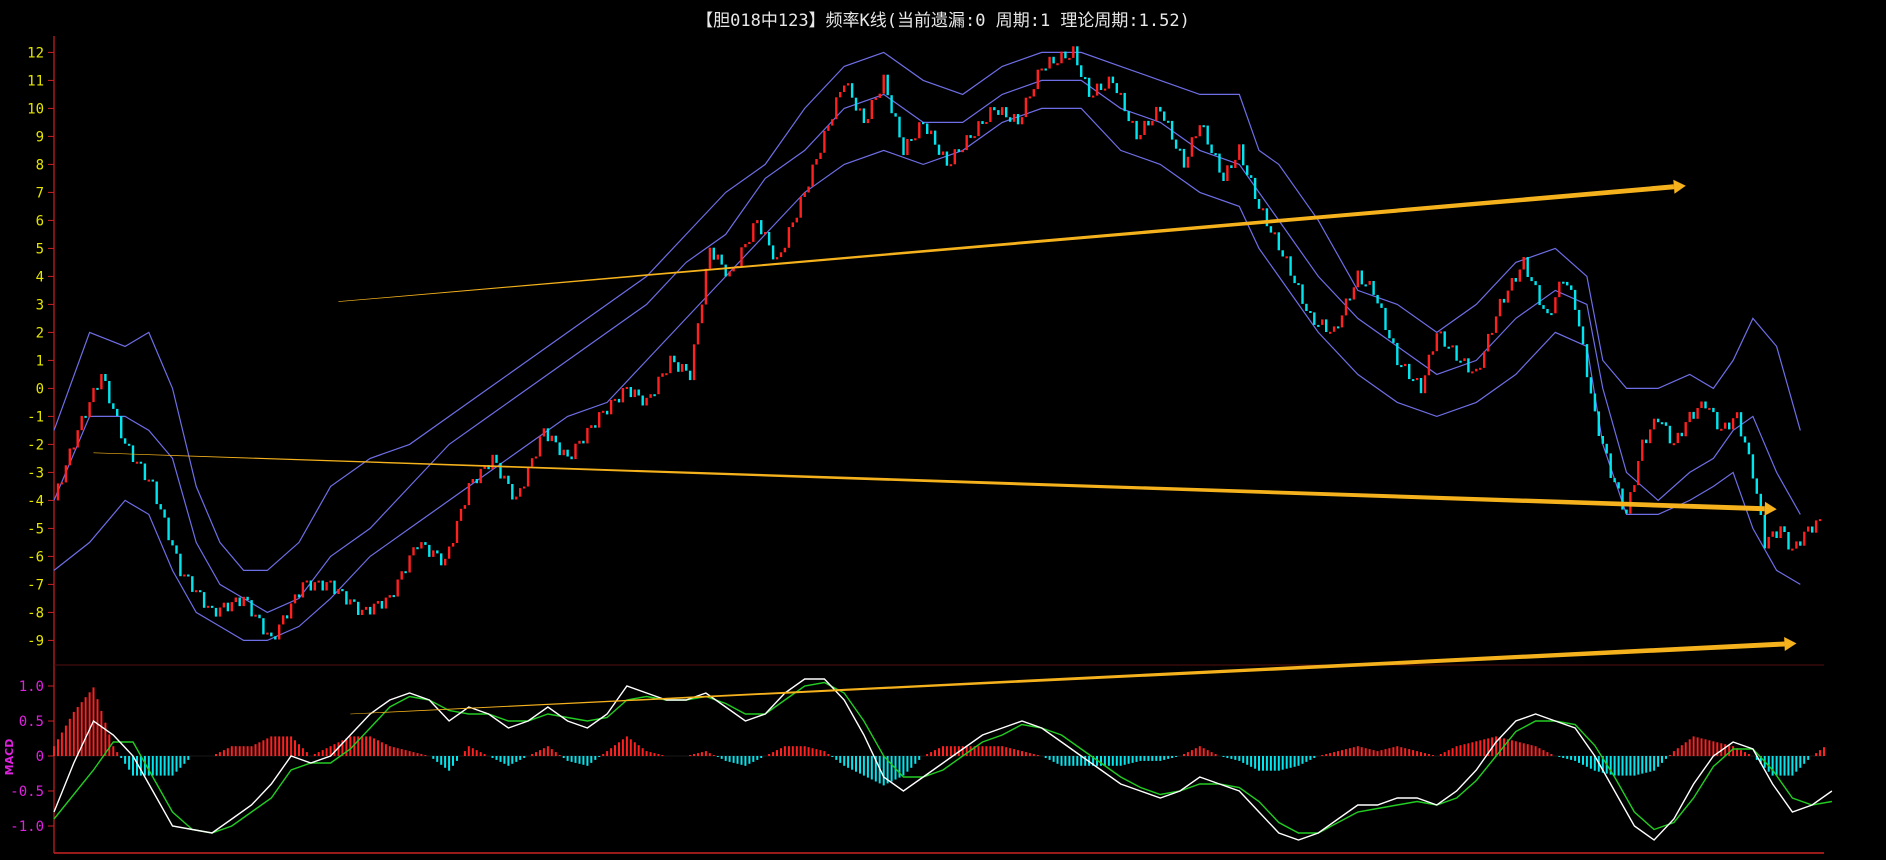 The width and height of the screenshot is (1886, 860). I want to click on y-tick-label: 2, so click(40, 333).